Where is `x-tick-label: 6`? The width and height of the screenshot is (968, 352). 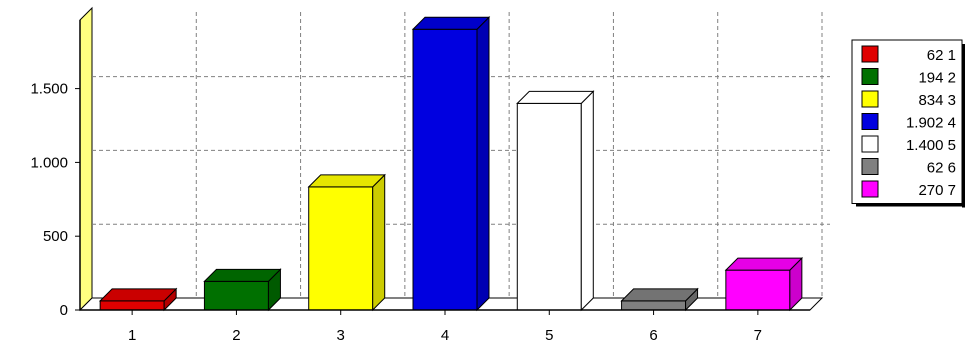
x-tick-label: 6 is located at coordinates (653, 335).